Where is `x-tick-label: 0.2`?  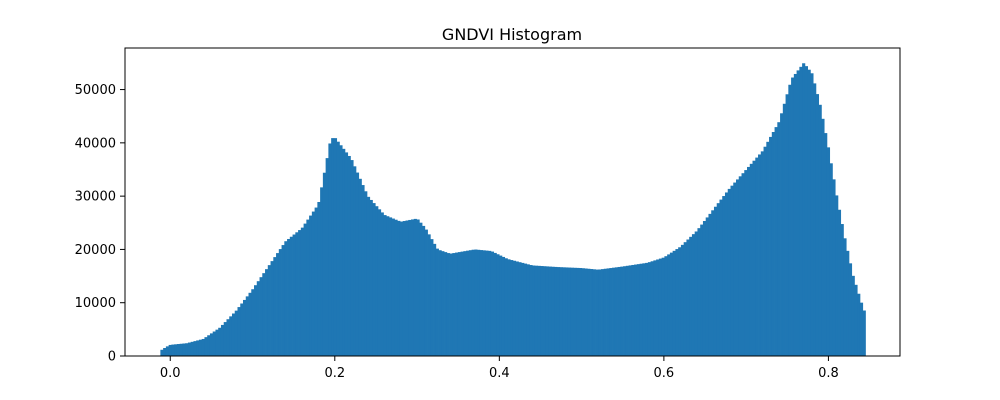
x-tick-label: 0.2 is located at coordinates (334, 373).